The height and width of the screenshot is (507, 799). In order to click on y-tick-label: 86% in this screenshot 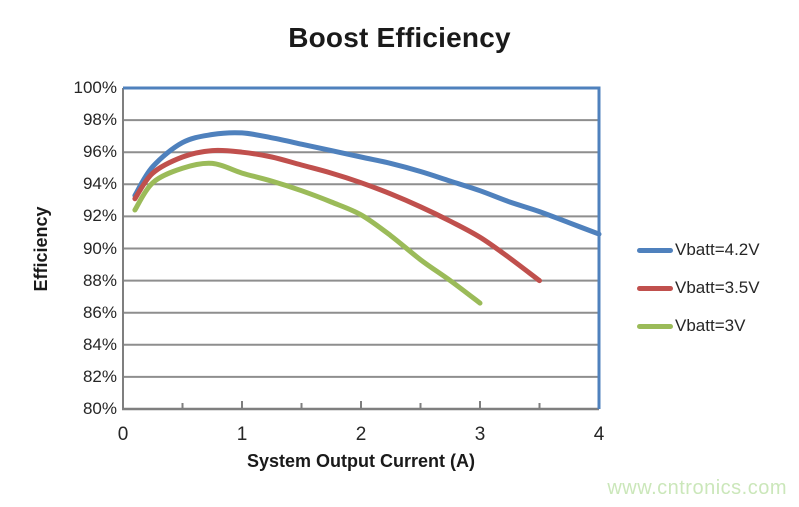, I will do `click(99, 312)`.